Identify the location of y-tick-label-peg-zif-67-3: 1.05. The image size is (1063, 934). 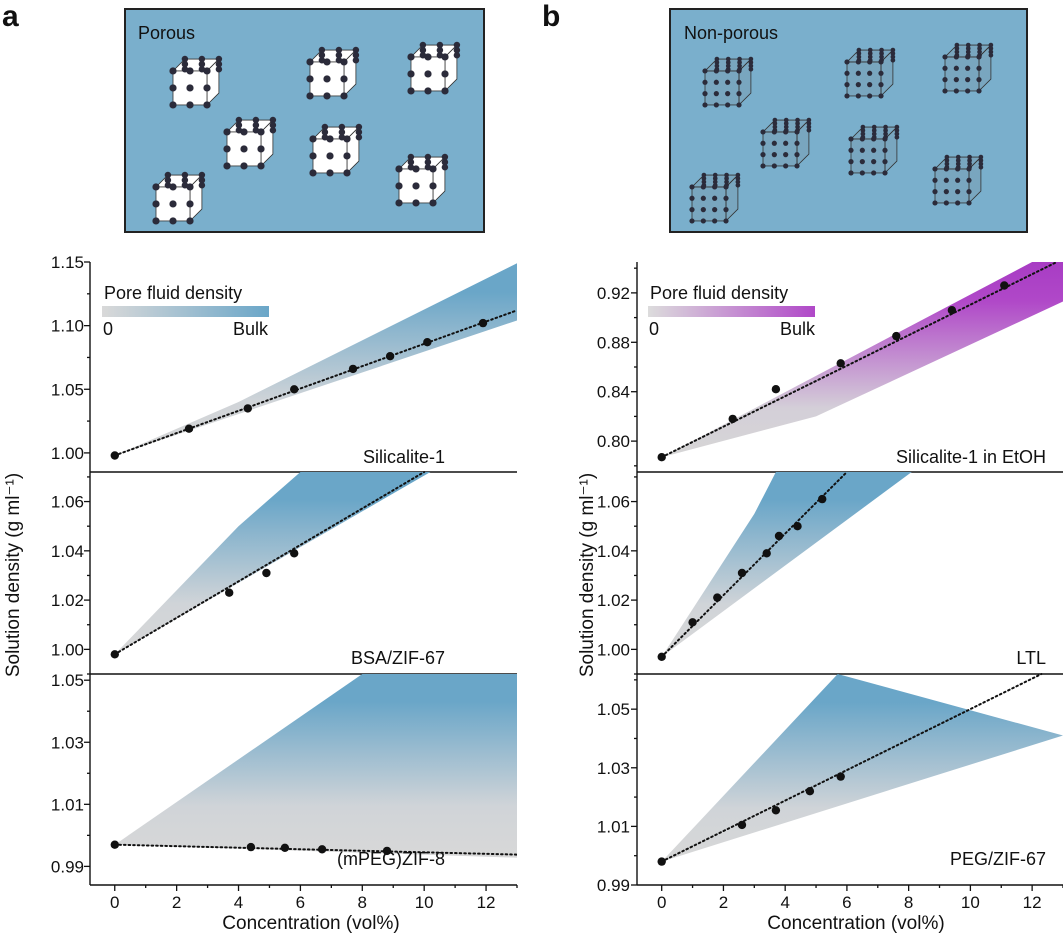
(613, 709).